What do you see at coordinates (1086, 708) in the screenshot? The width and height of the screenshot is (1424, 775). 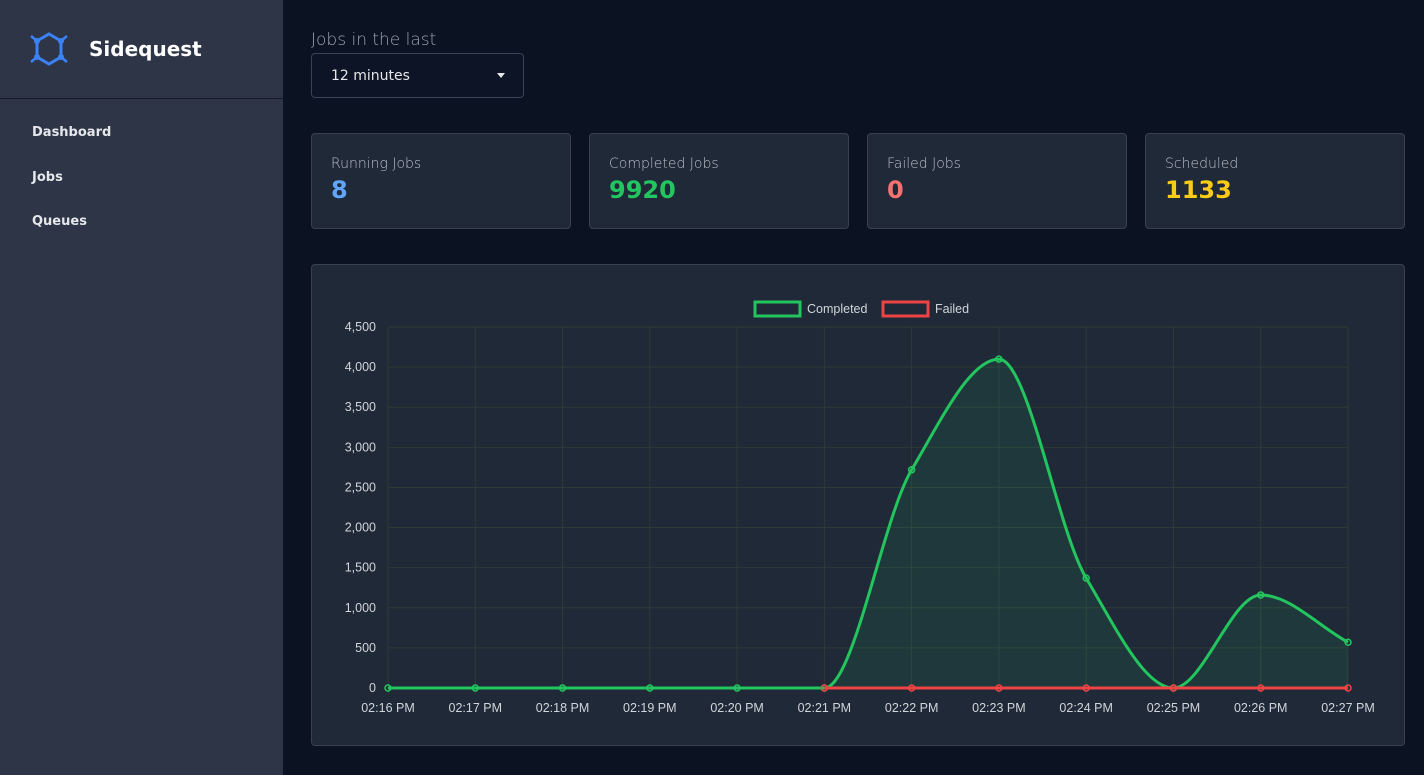 I see `x-tick-label: 02:24 PM` at bounding box center [1086, 708].